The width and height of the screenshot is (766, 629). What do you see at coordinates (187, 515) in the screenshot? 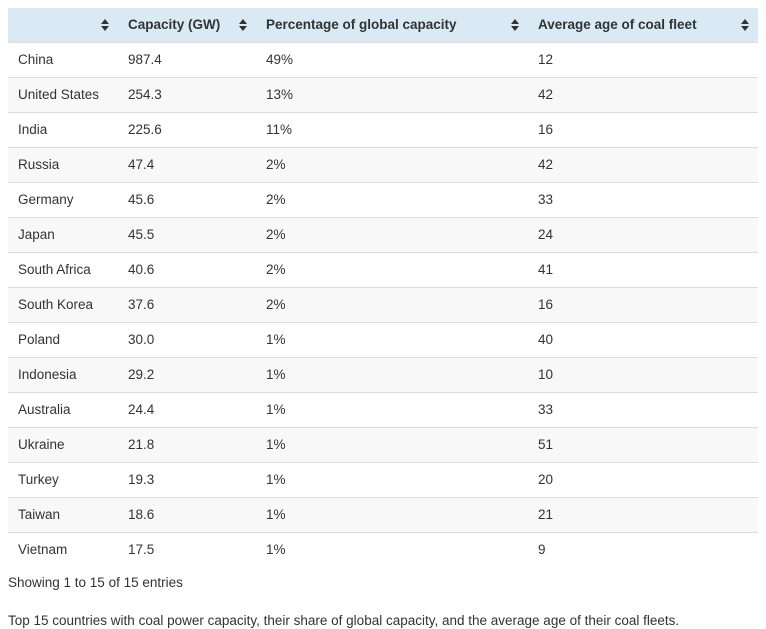
I see `table-cell: 18.6` at bounding box center [187, 515].